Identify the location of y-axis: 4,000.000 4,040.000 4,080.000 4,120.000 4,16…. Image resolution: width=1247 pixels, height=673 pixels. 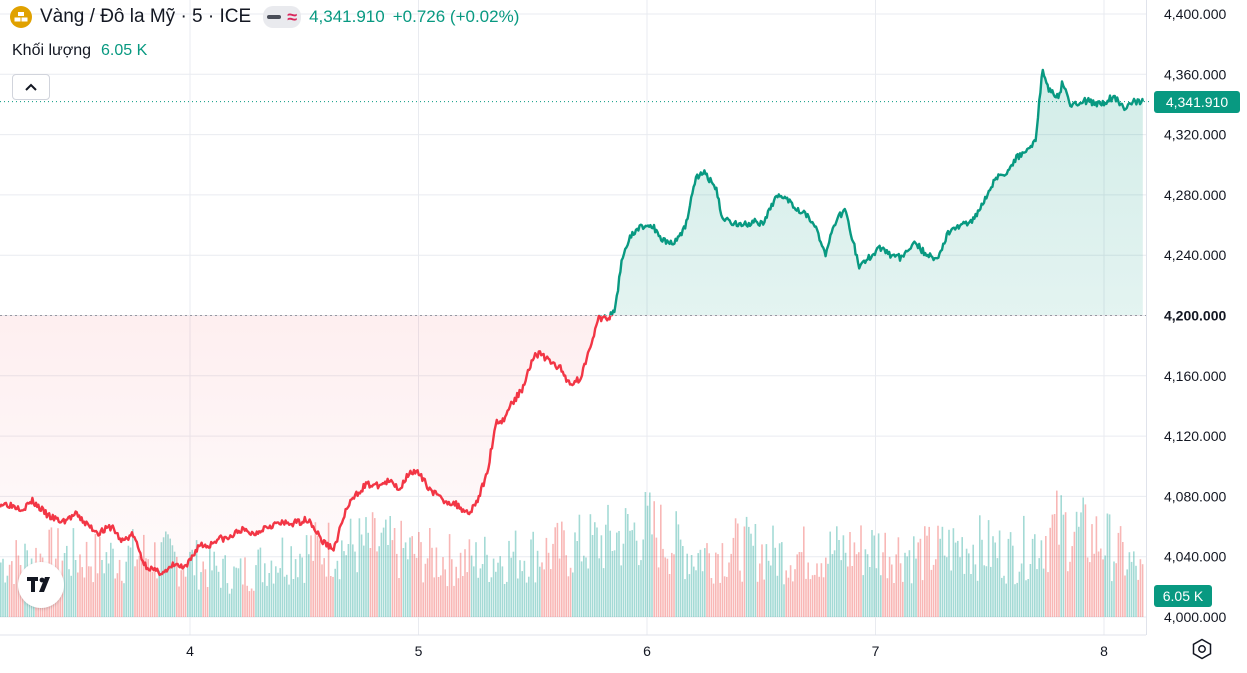
(1186, 317).